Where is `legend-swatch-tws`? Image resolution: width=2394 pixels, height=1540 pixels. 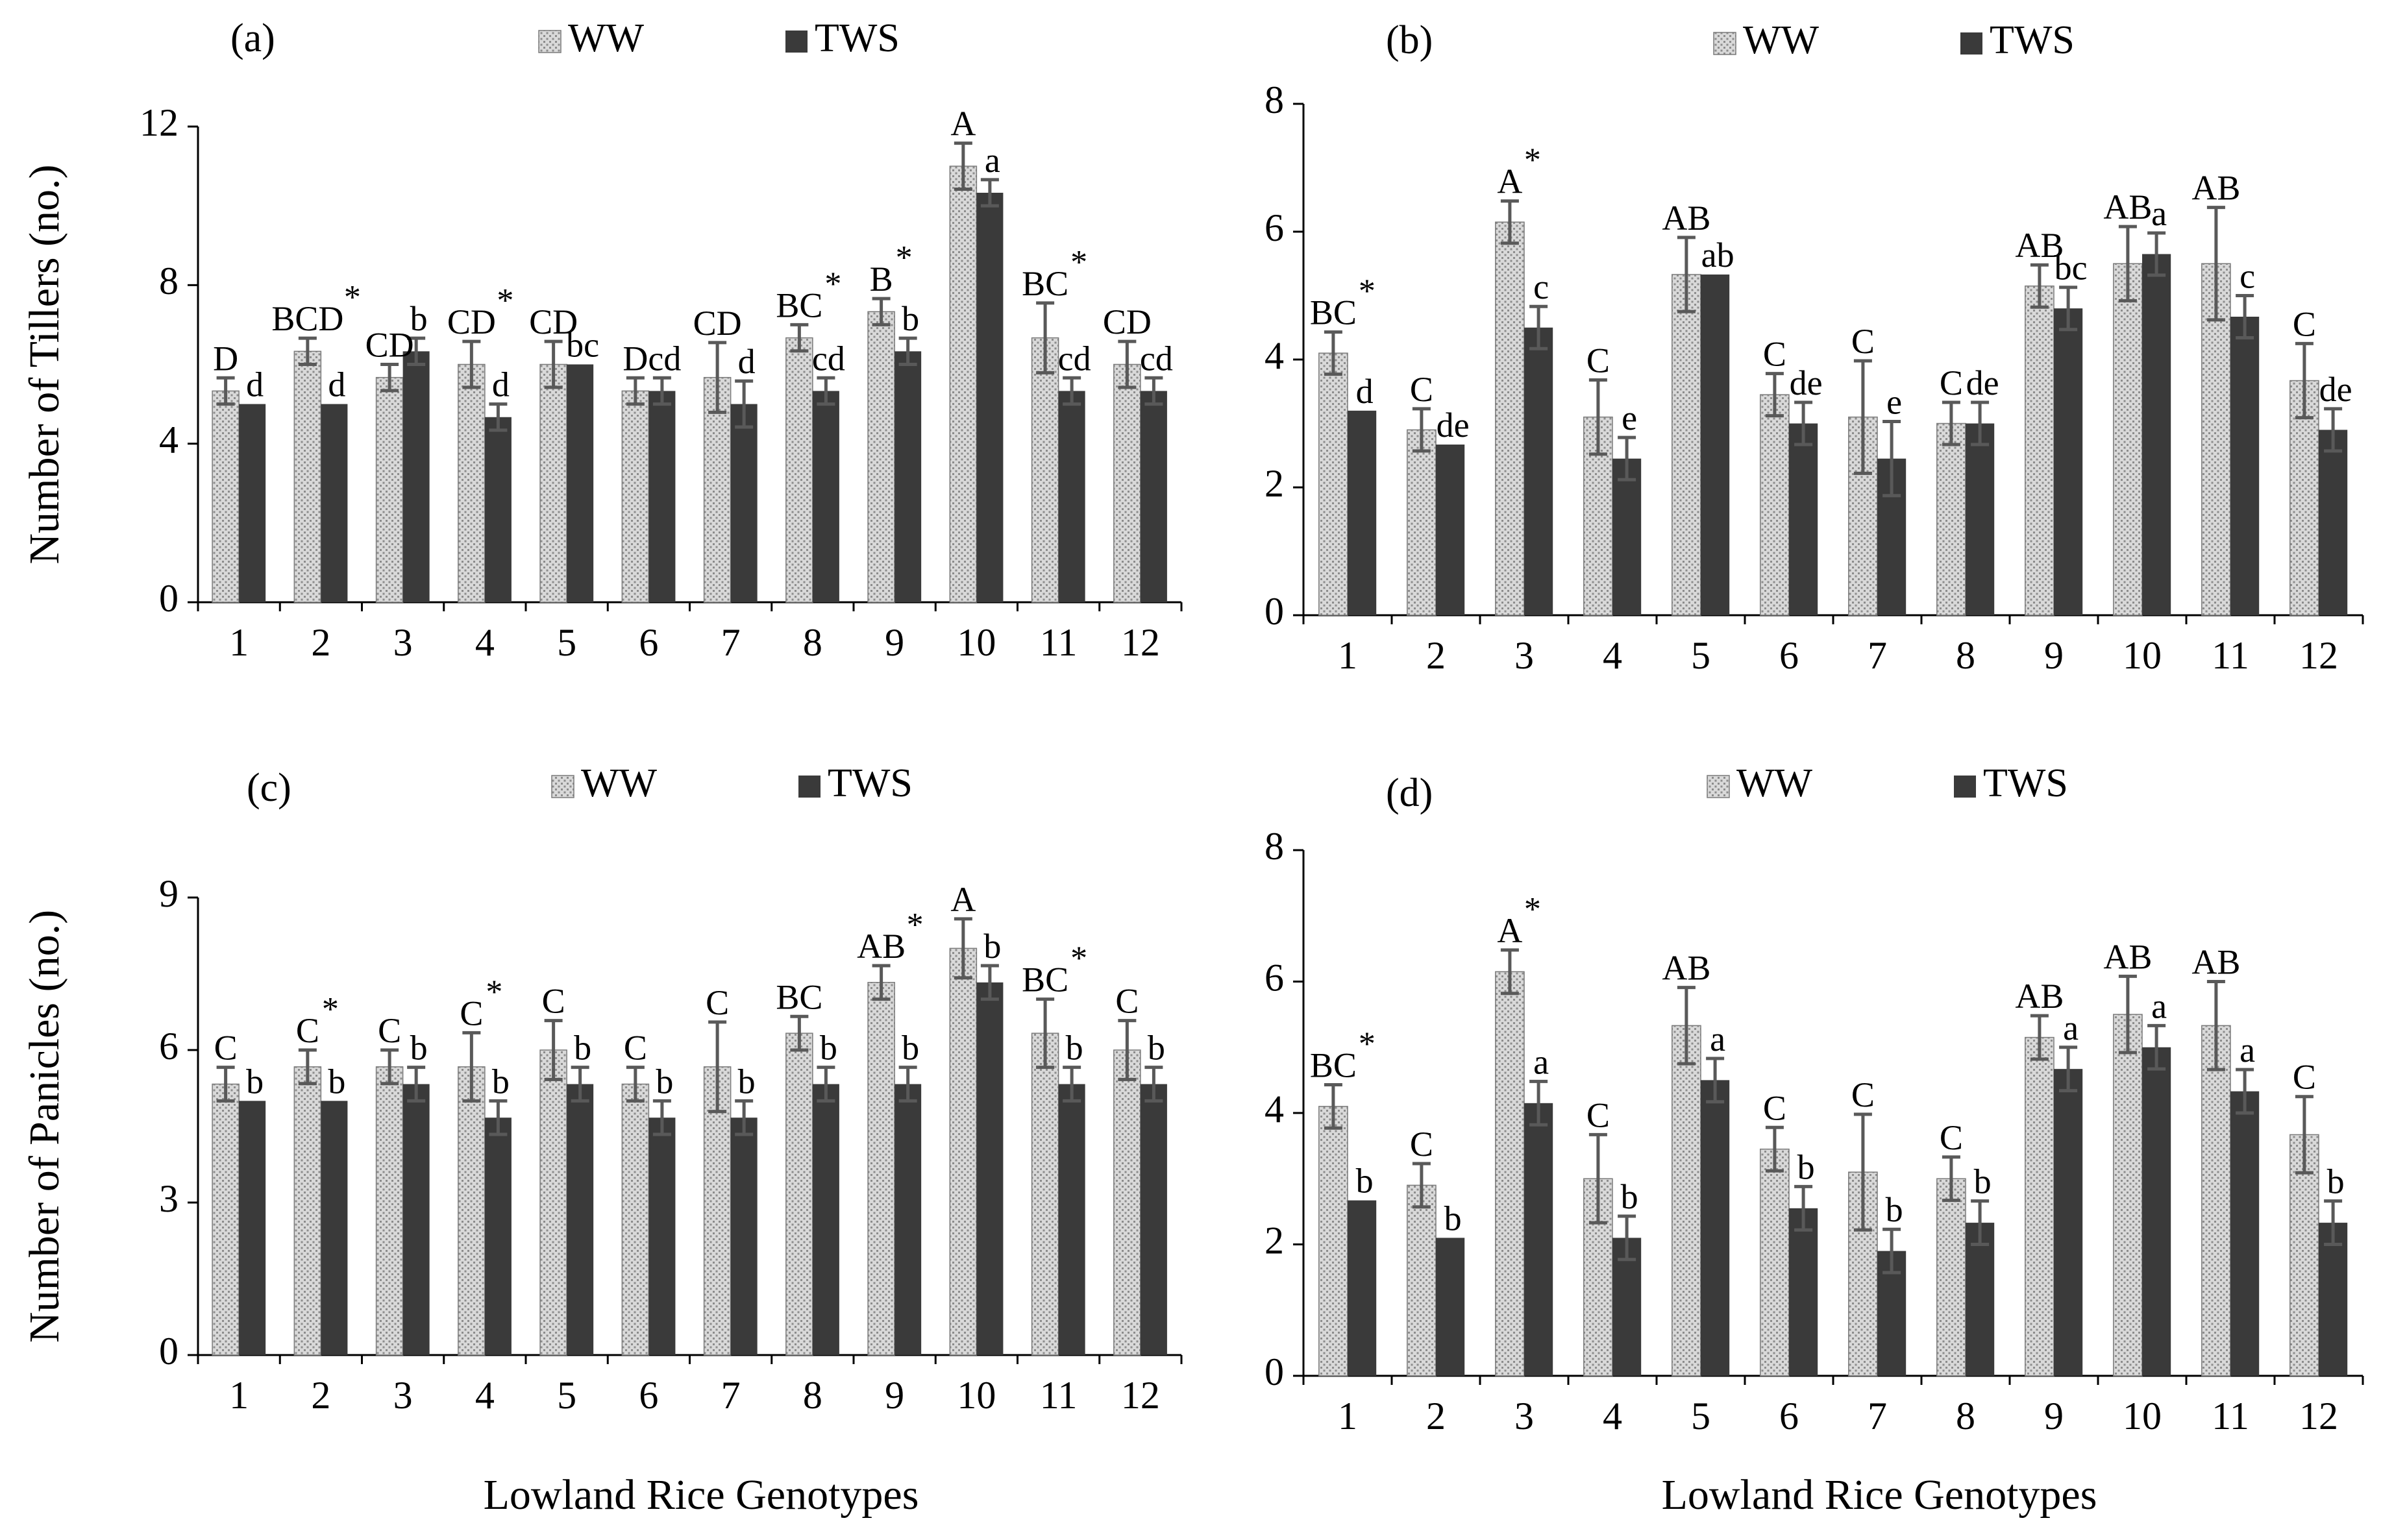
legend-swatch-tws is located at coordinates (1965, 787).